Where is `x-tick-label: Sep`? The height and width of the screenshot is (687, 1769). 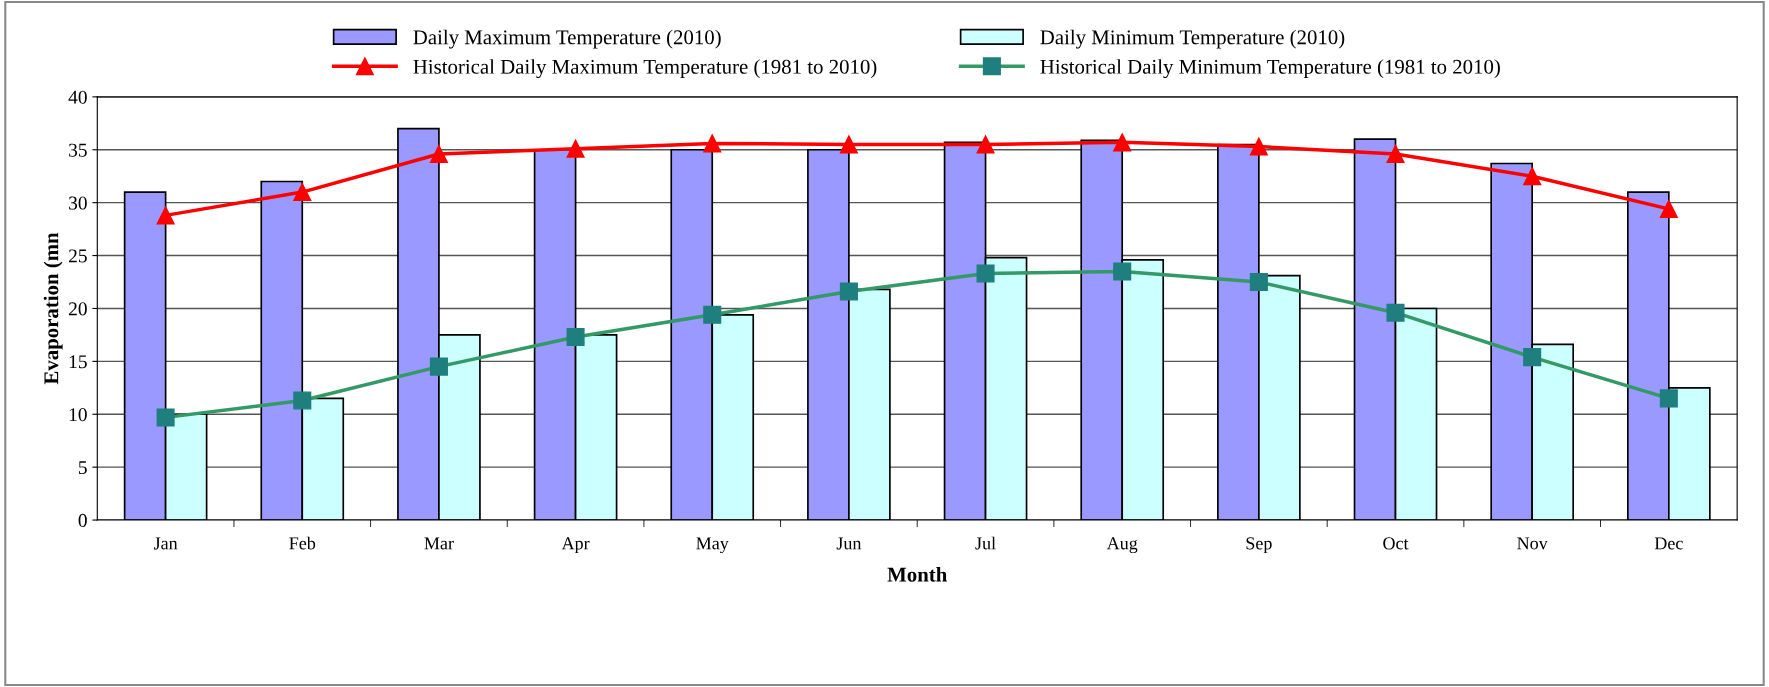
x-tick-label: Sep is located at coordinates (1259, 545).